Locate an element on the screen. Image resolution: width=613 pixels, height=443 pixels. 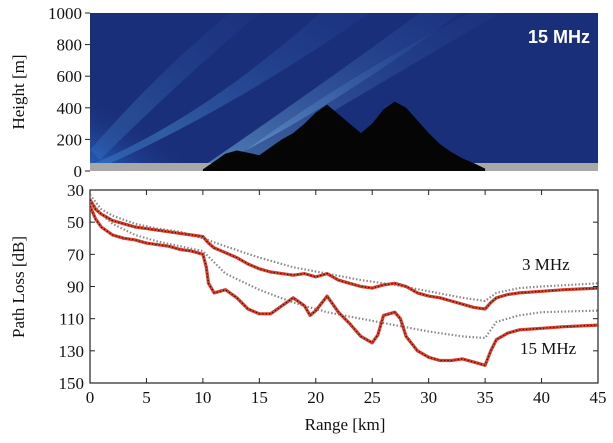
path-loss-y-axis-label: Path Loss [dB] is located at coordinates (18, 287).